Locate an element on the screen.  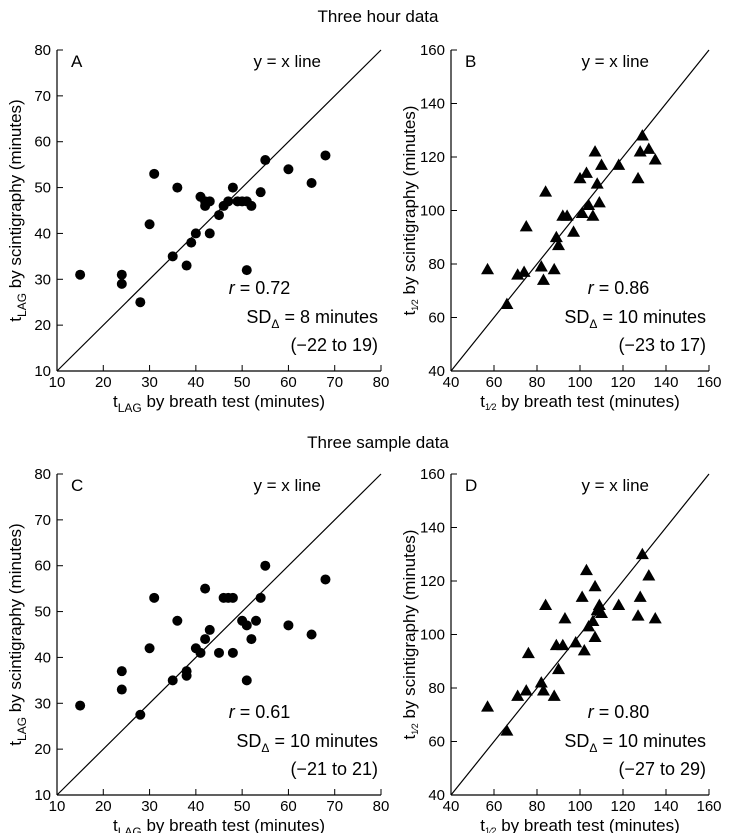
y-tick-label: 80 is located at coordinates (436, 264).